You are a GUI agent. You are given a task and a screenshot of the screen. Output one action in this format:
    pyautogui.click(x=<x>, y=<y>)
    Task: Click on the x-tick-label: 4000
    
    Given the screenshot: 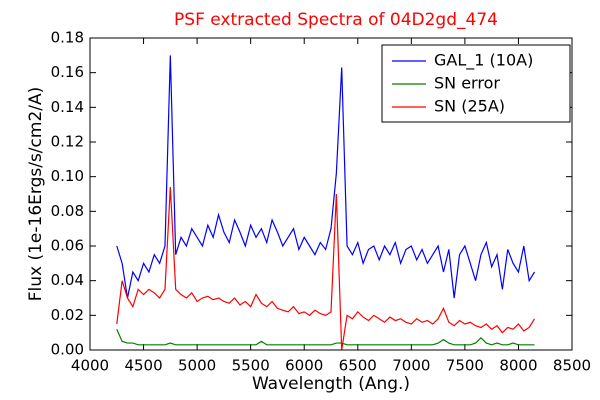 What is the action you would take?
    pyautogui.click(x=90, y=366)
    